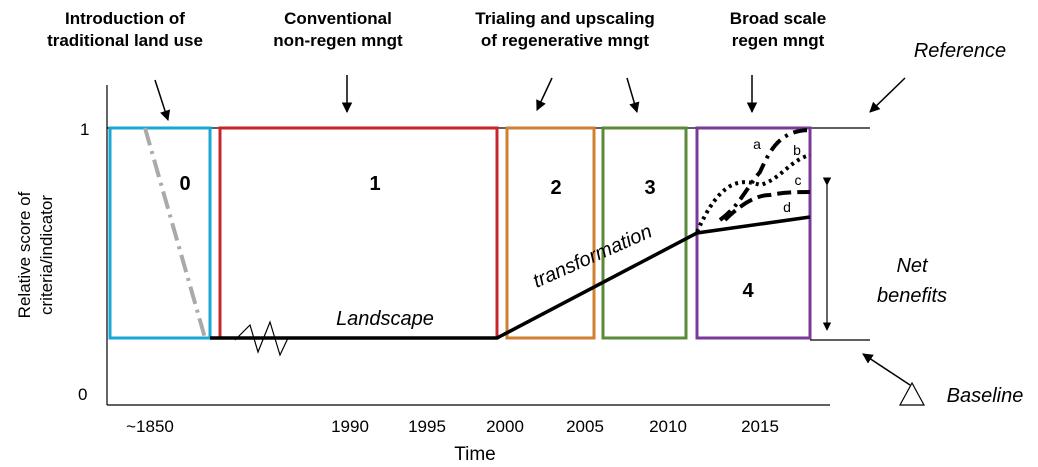 This screenshot has width=1038, height=467. Describe the element at coordinates (338, 18) in the screenshot. I see `phase-label: Conventional` at that location.